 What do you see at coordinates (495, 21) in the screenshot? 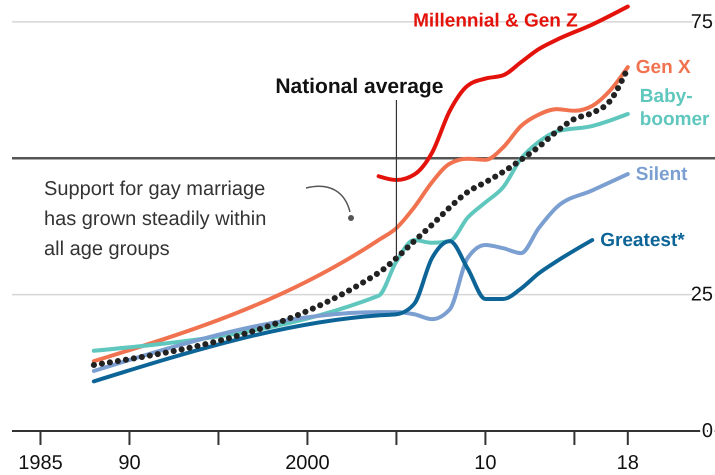
I see `series-label: Millennial & Gen Z` at bounding box center [495, 21].